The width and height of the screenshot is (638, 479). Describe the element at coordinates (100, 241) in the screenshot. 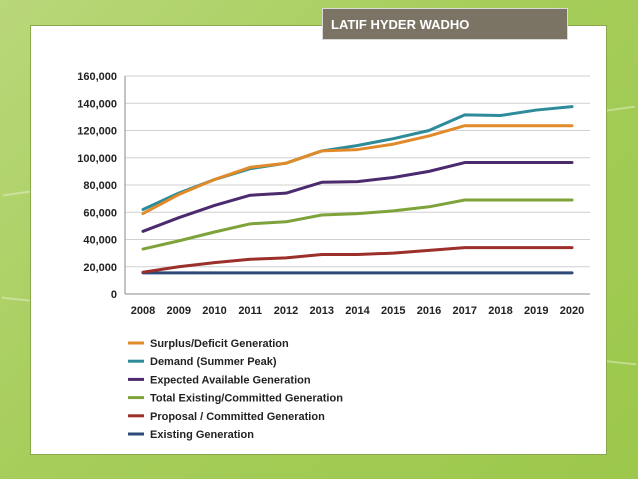

I see `y-tick-label: 40,000` at that location.